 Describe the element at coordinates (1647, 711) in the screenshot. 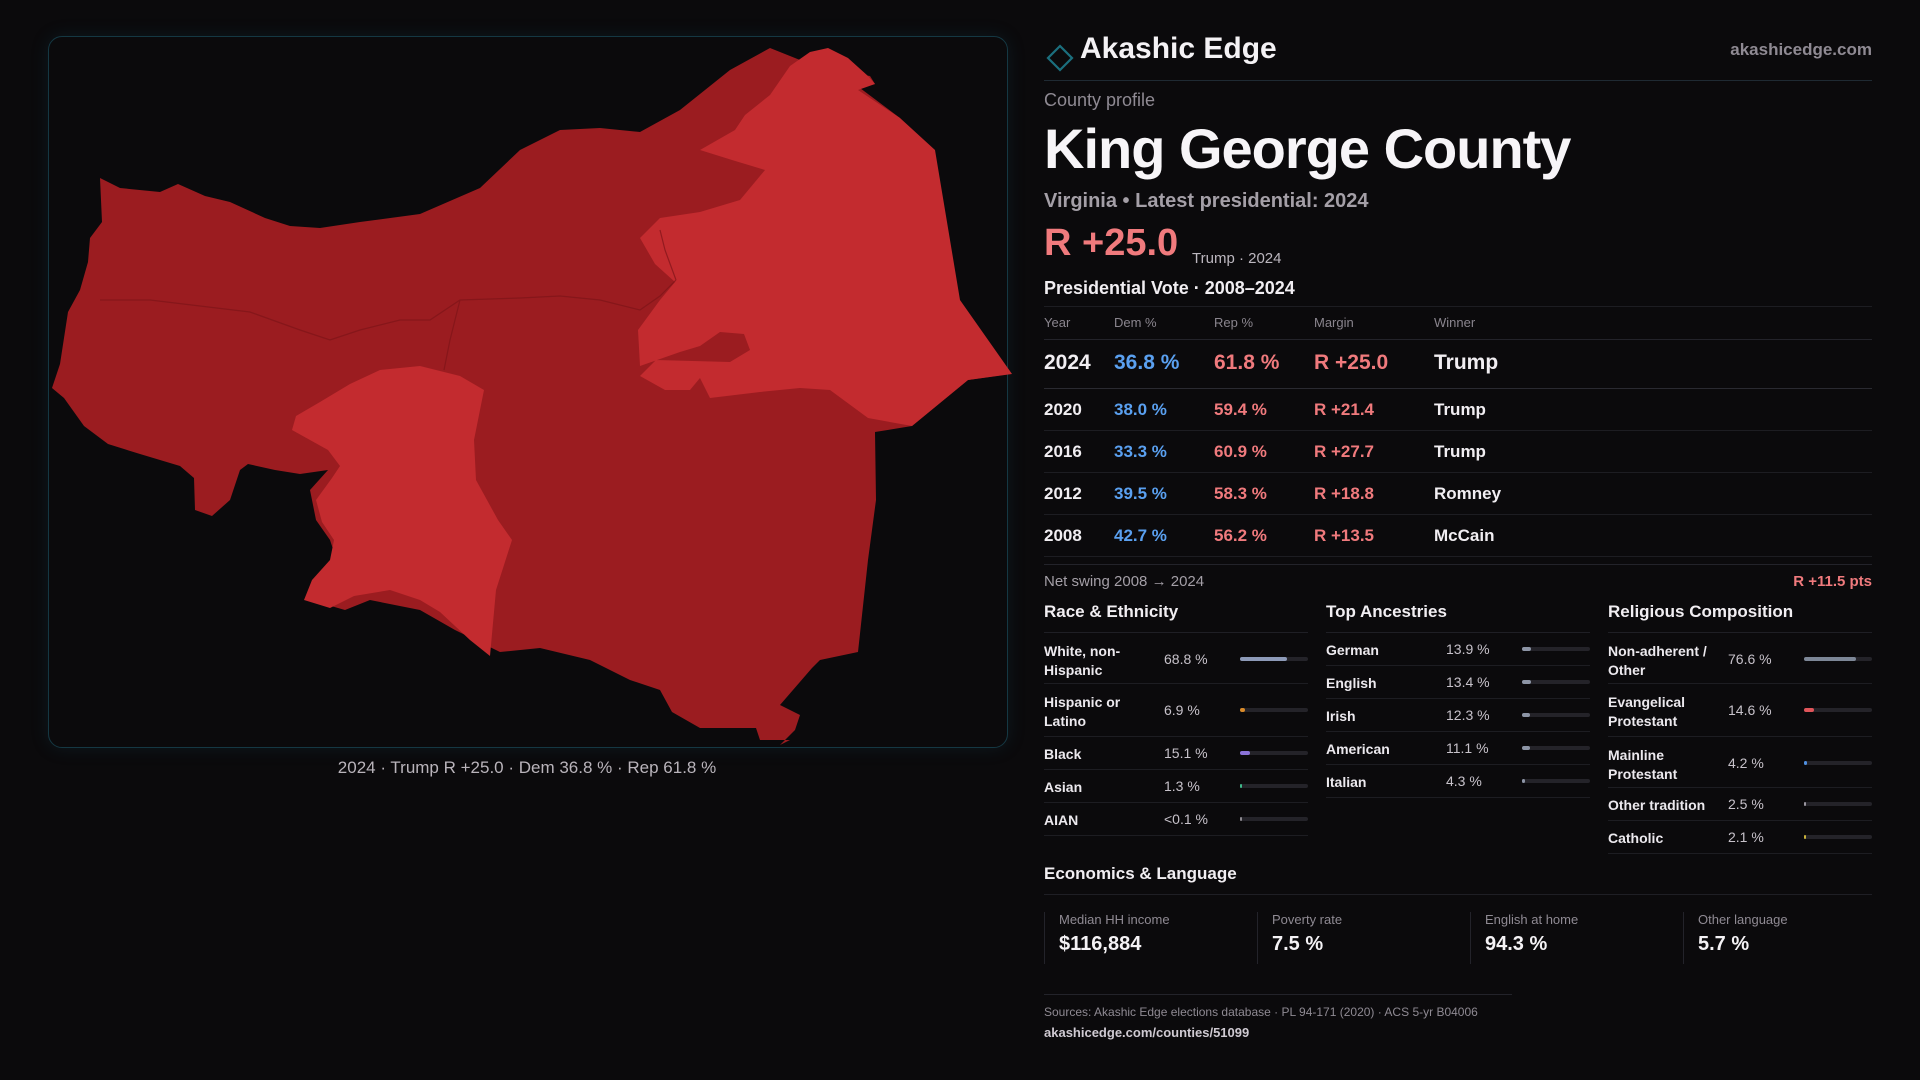

I see `item-label: Evangelical Protestant` at that location.